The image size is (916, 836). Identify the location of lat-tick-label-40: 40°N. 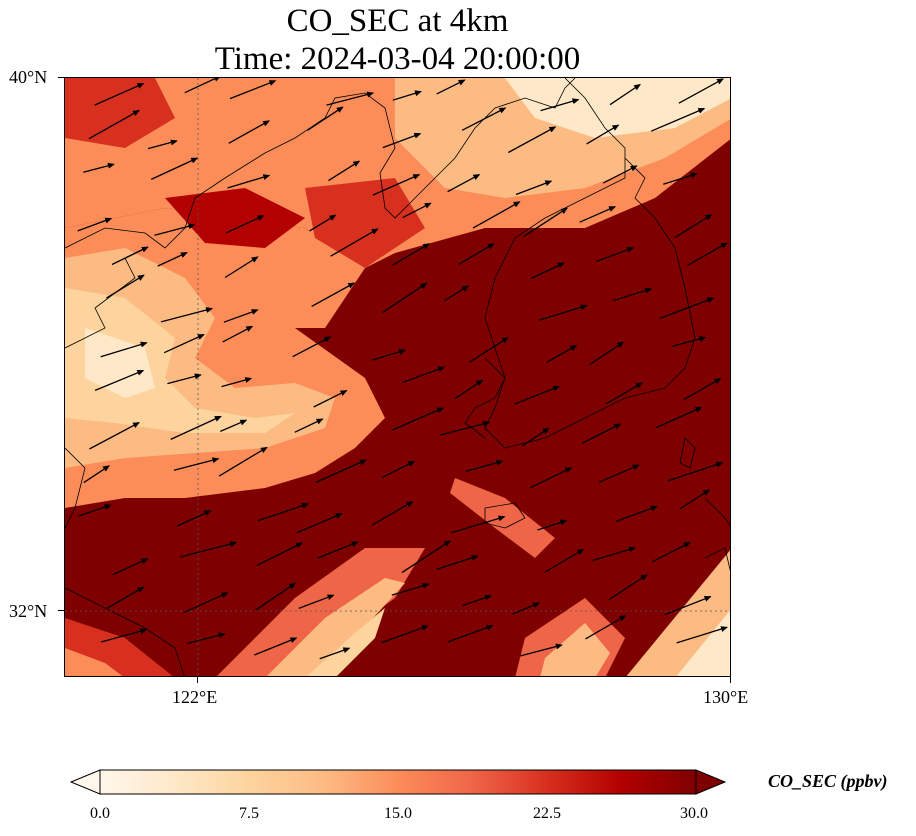
(28, 77).